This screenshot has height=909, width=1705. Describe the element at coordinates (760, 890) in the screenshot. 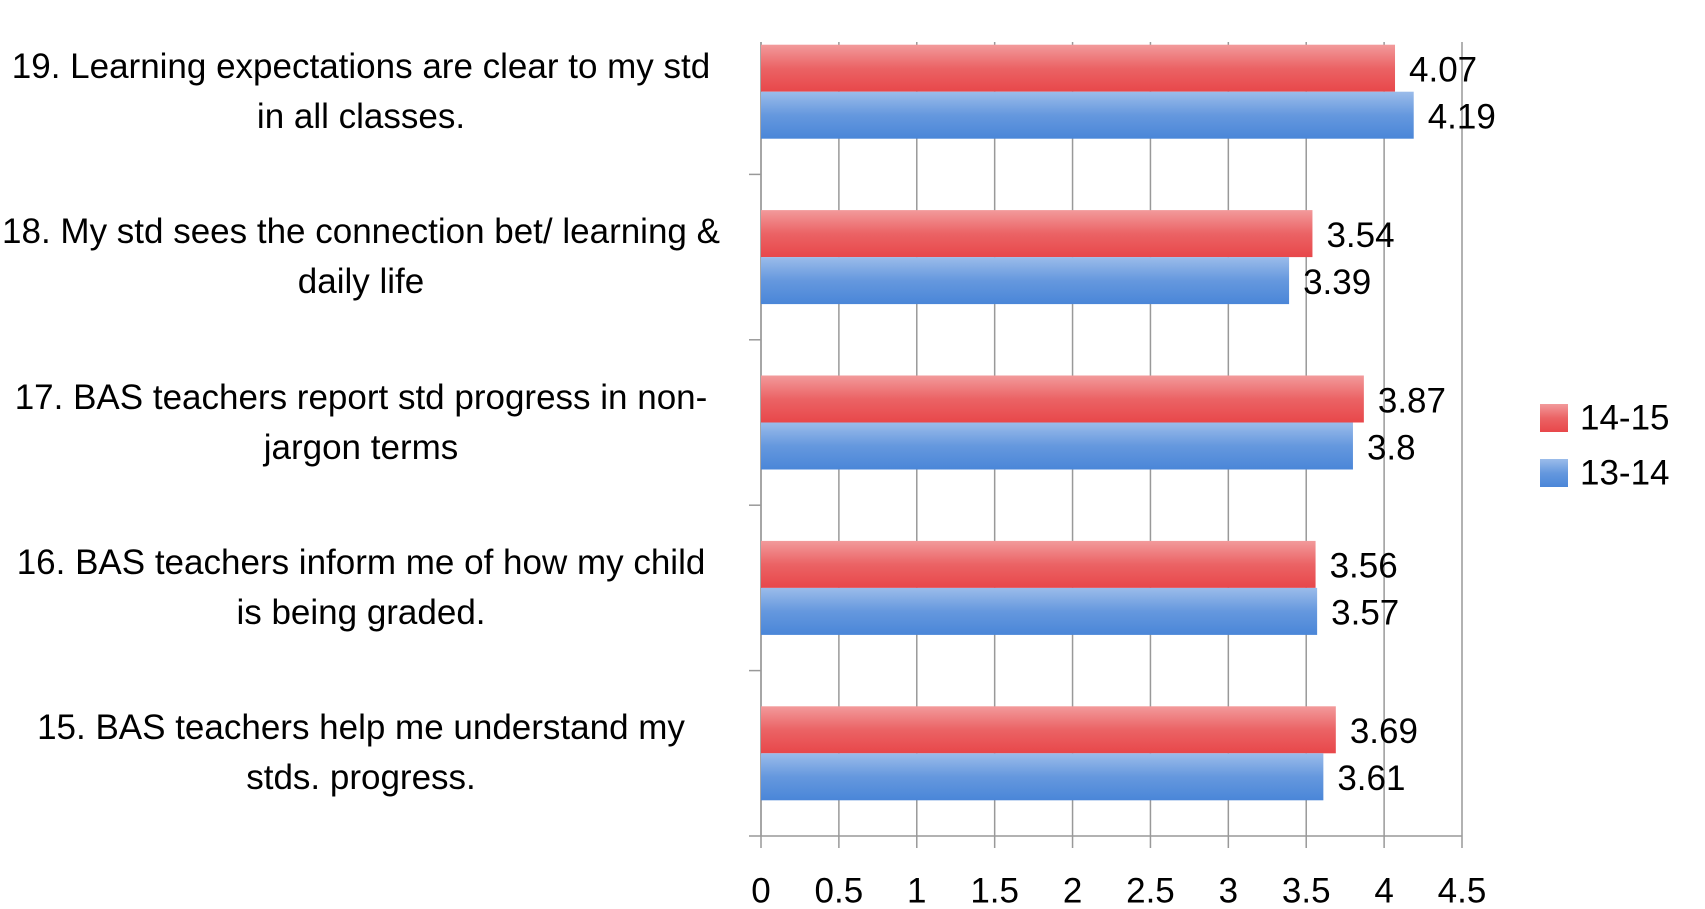

I see `x-tick-label: 0` at that location.